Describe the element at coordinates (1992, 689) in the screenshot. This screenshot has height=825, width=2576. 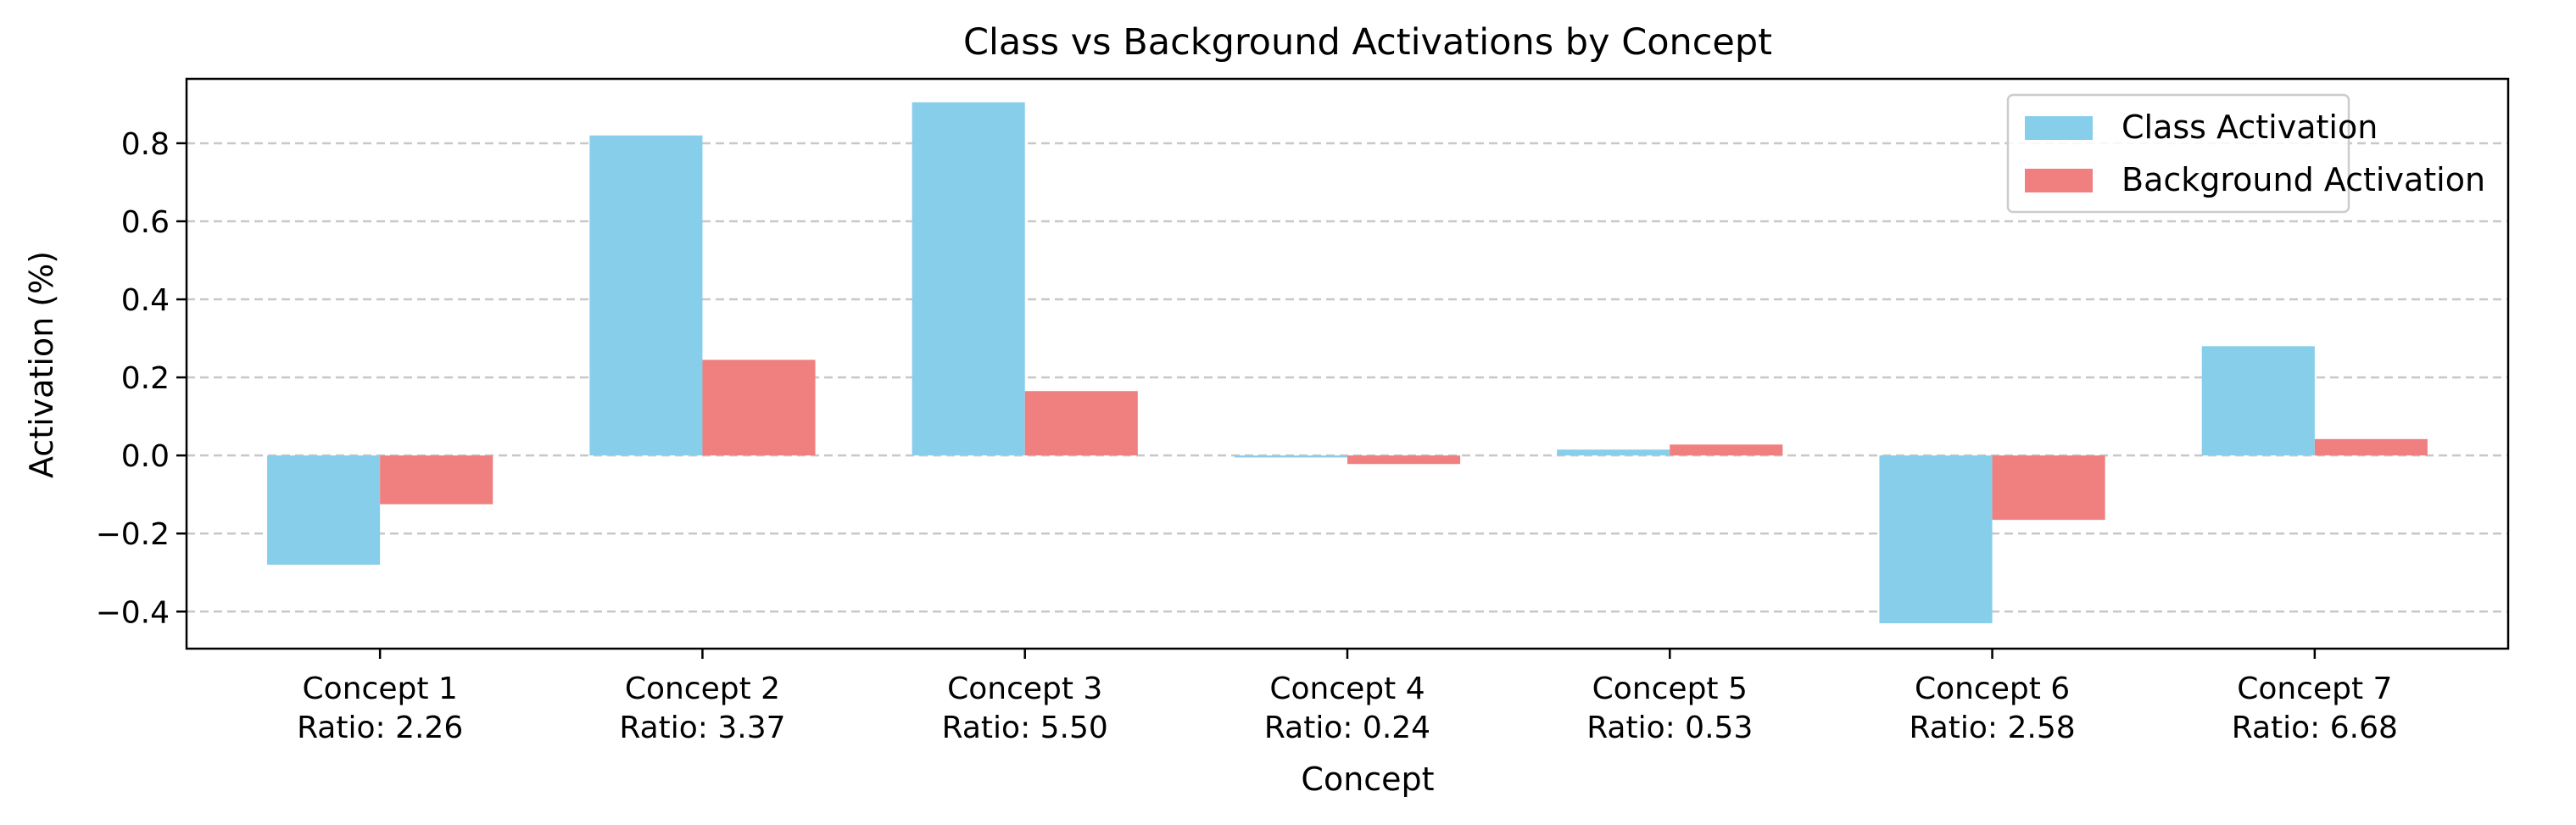
I see `x-tick-label: Concept 6` at that location.